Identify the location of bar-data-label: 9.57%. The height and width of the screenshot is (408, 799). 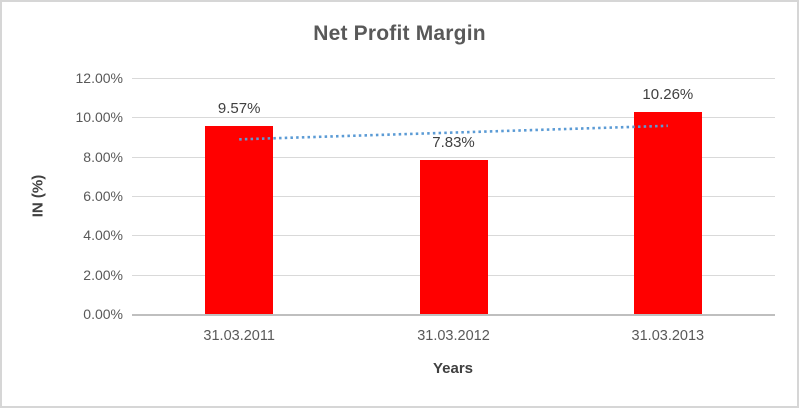
(239, 108).